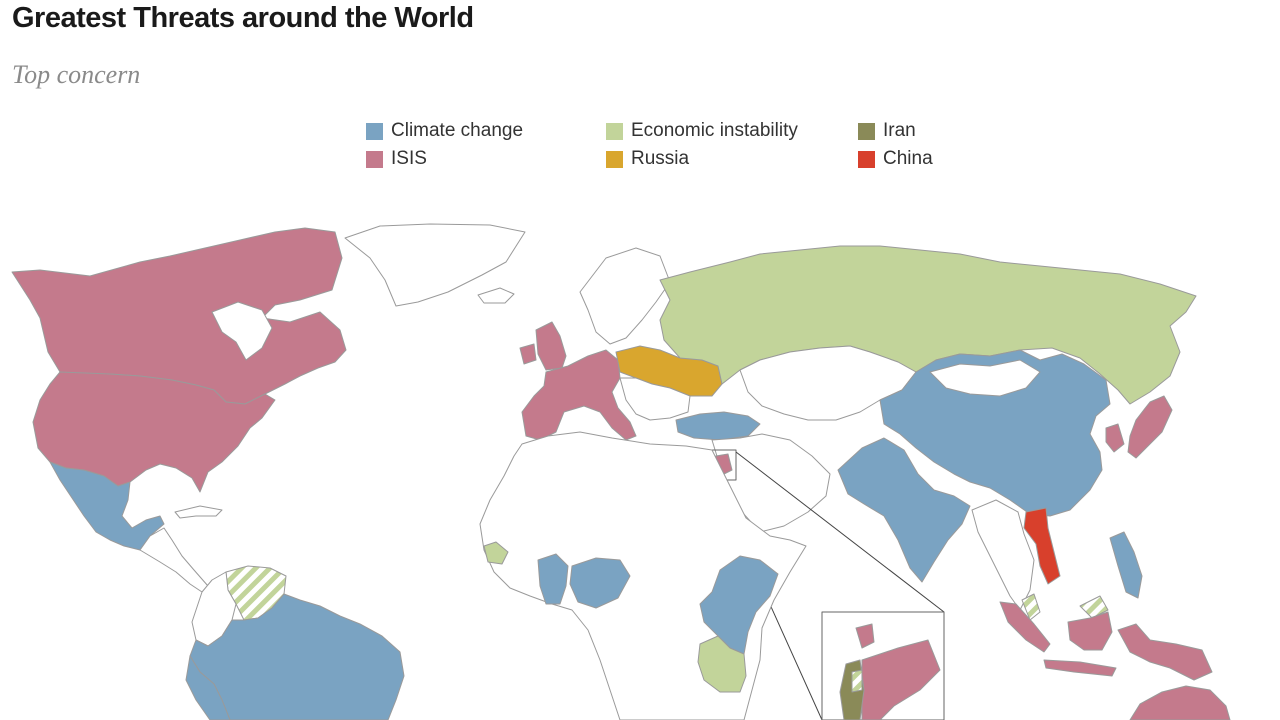 This screenshot has height=720, width=1280. I want to click on legend-swatch-isis, so click(374, 159).